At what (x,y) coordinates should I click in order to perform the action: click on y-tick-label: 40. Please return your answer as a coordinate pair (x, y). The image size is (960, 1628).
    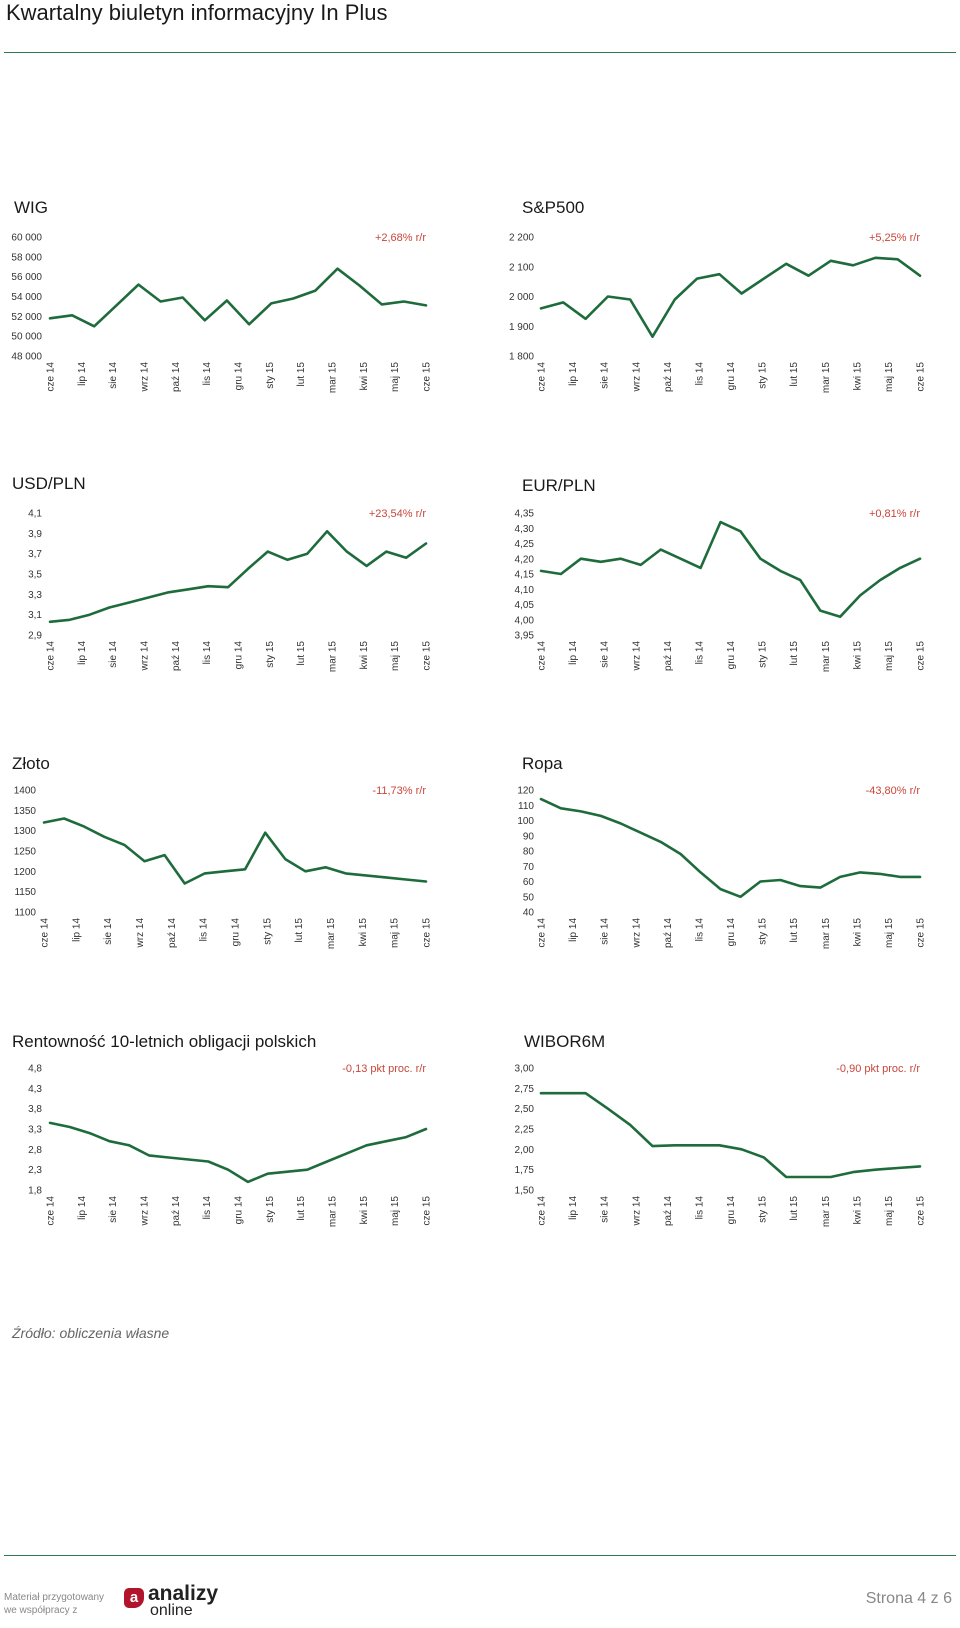
    Looking at the image, I should click on (529, 913).